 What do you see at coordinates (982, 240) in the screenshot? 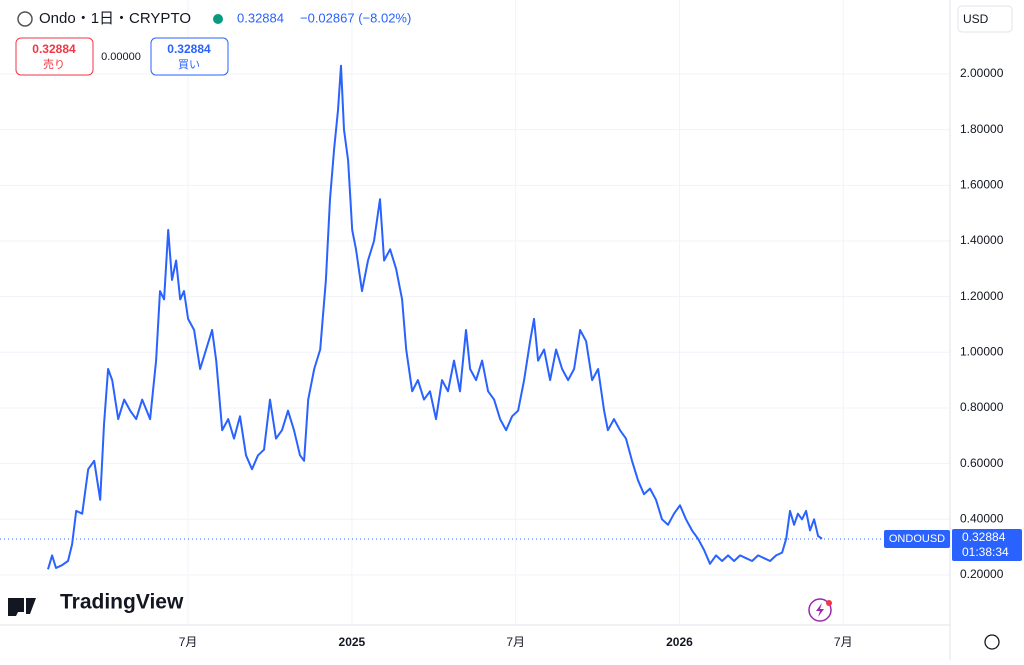
I see `y-tick-label: 1.40000` at bounding box center [982, 240].